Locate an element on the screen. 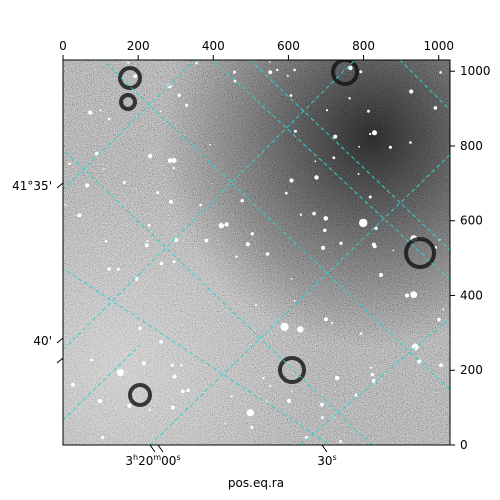  x-axis-label: pos.eq.ra is located at coordinates (256, 483).